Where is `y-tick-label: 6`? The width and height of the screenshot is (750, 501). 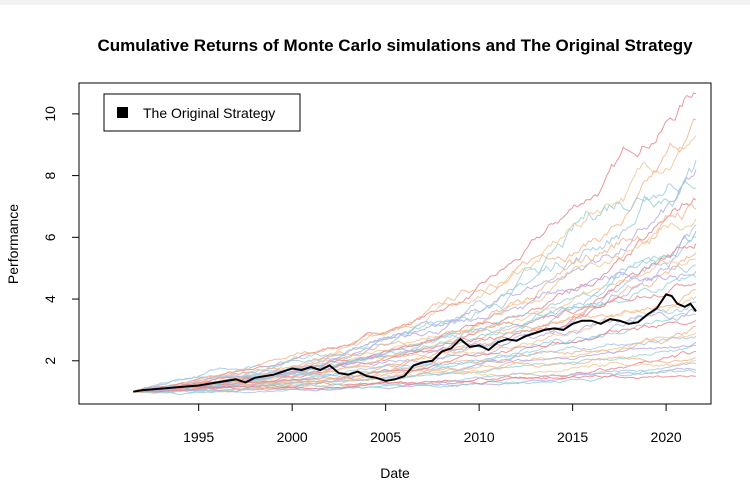
y-tick-label: 6 is located at coordinates (50, 237).